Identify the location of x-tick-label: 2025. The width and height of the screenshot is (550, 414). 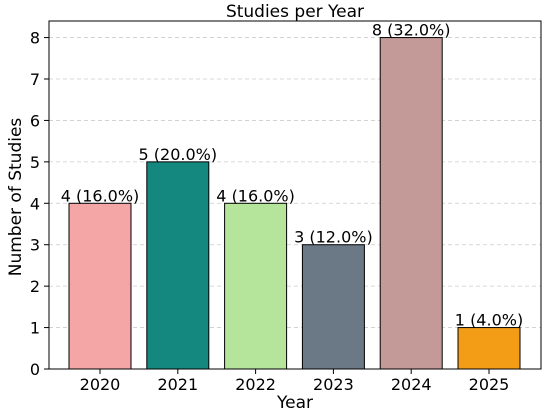
(489, 384).